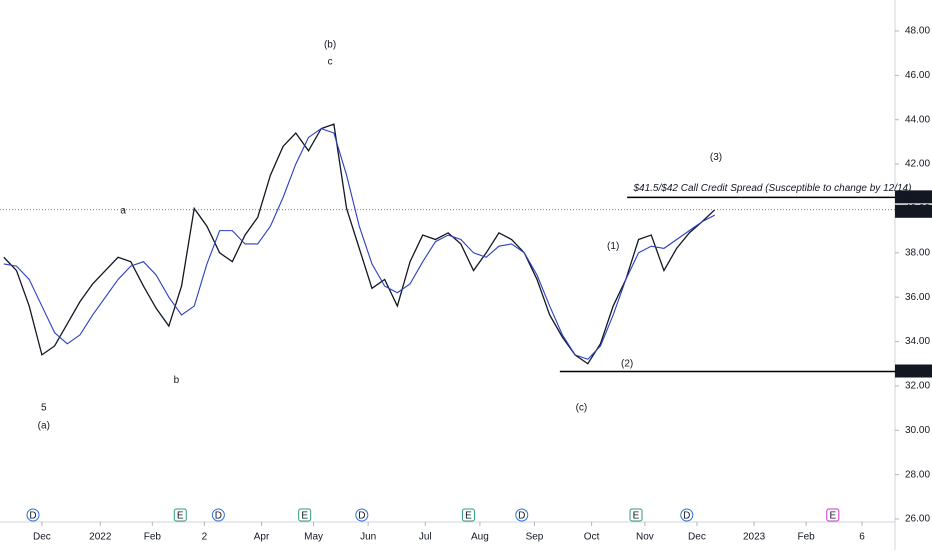  Describe the element at coordinates (330, 62) in the screenshot. I see `annotation: c` at that location.